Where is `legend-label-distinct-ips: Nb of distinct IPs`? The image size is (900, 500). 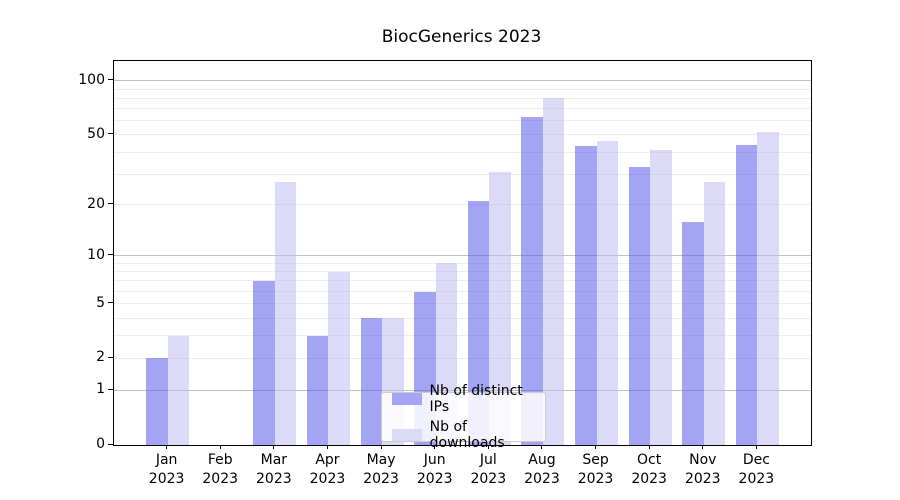 legend-label-distinct-ips: Nb of distinct IPs is located at coordinates (476, 399).